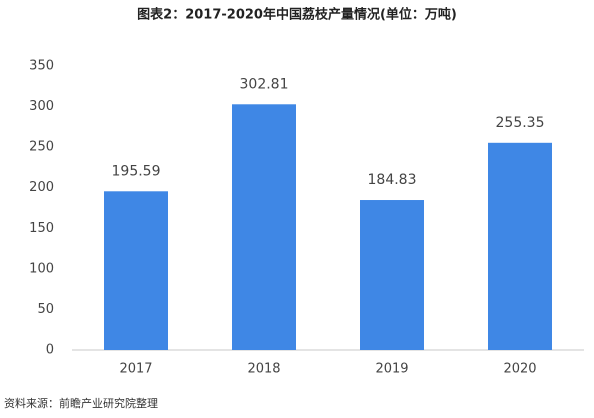 The image size is (594, 418). Describe the element at coordinates (41, 187) in the screenshot. I see `y-tick-label: 200` at that location.